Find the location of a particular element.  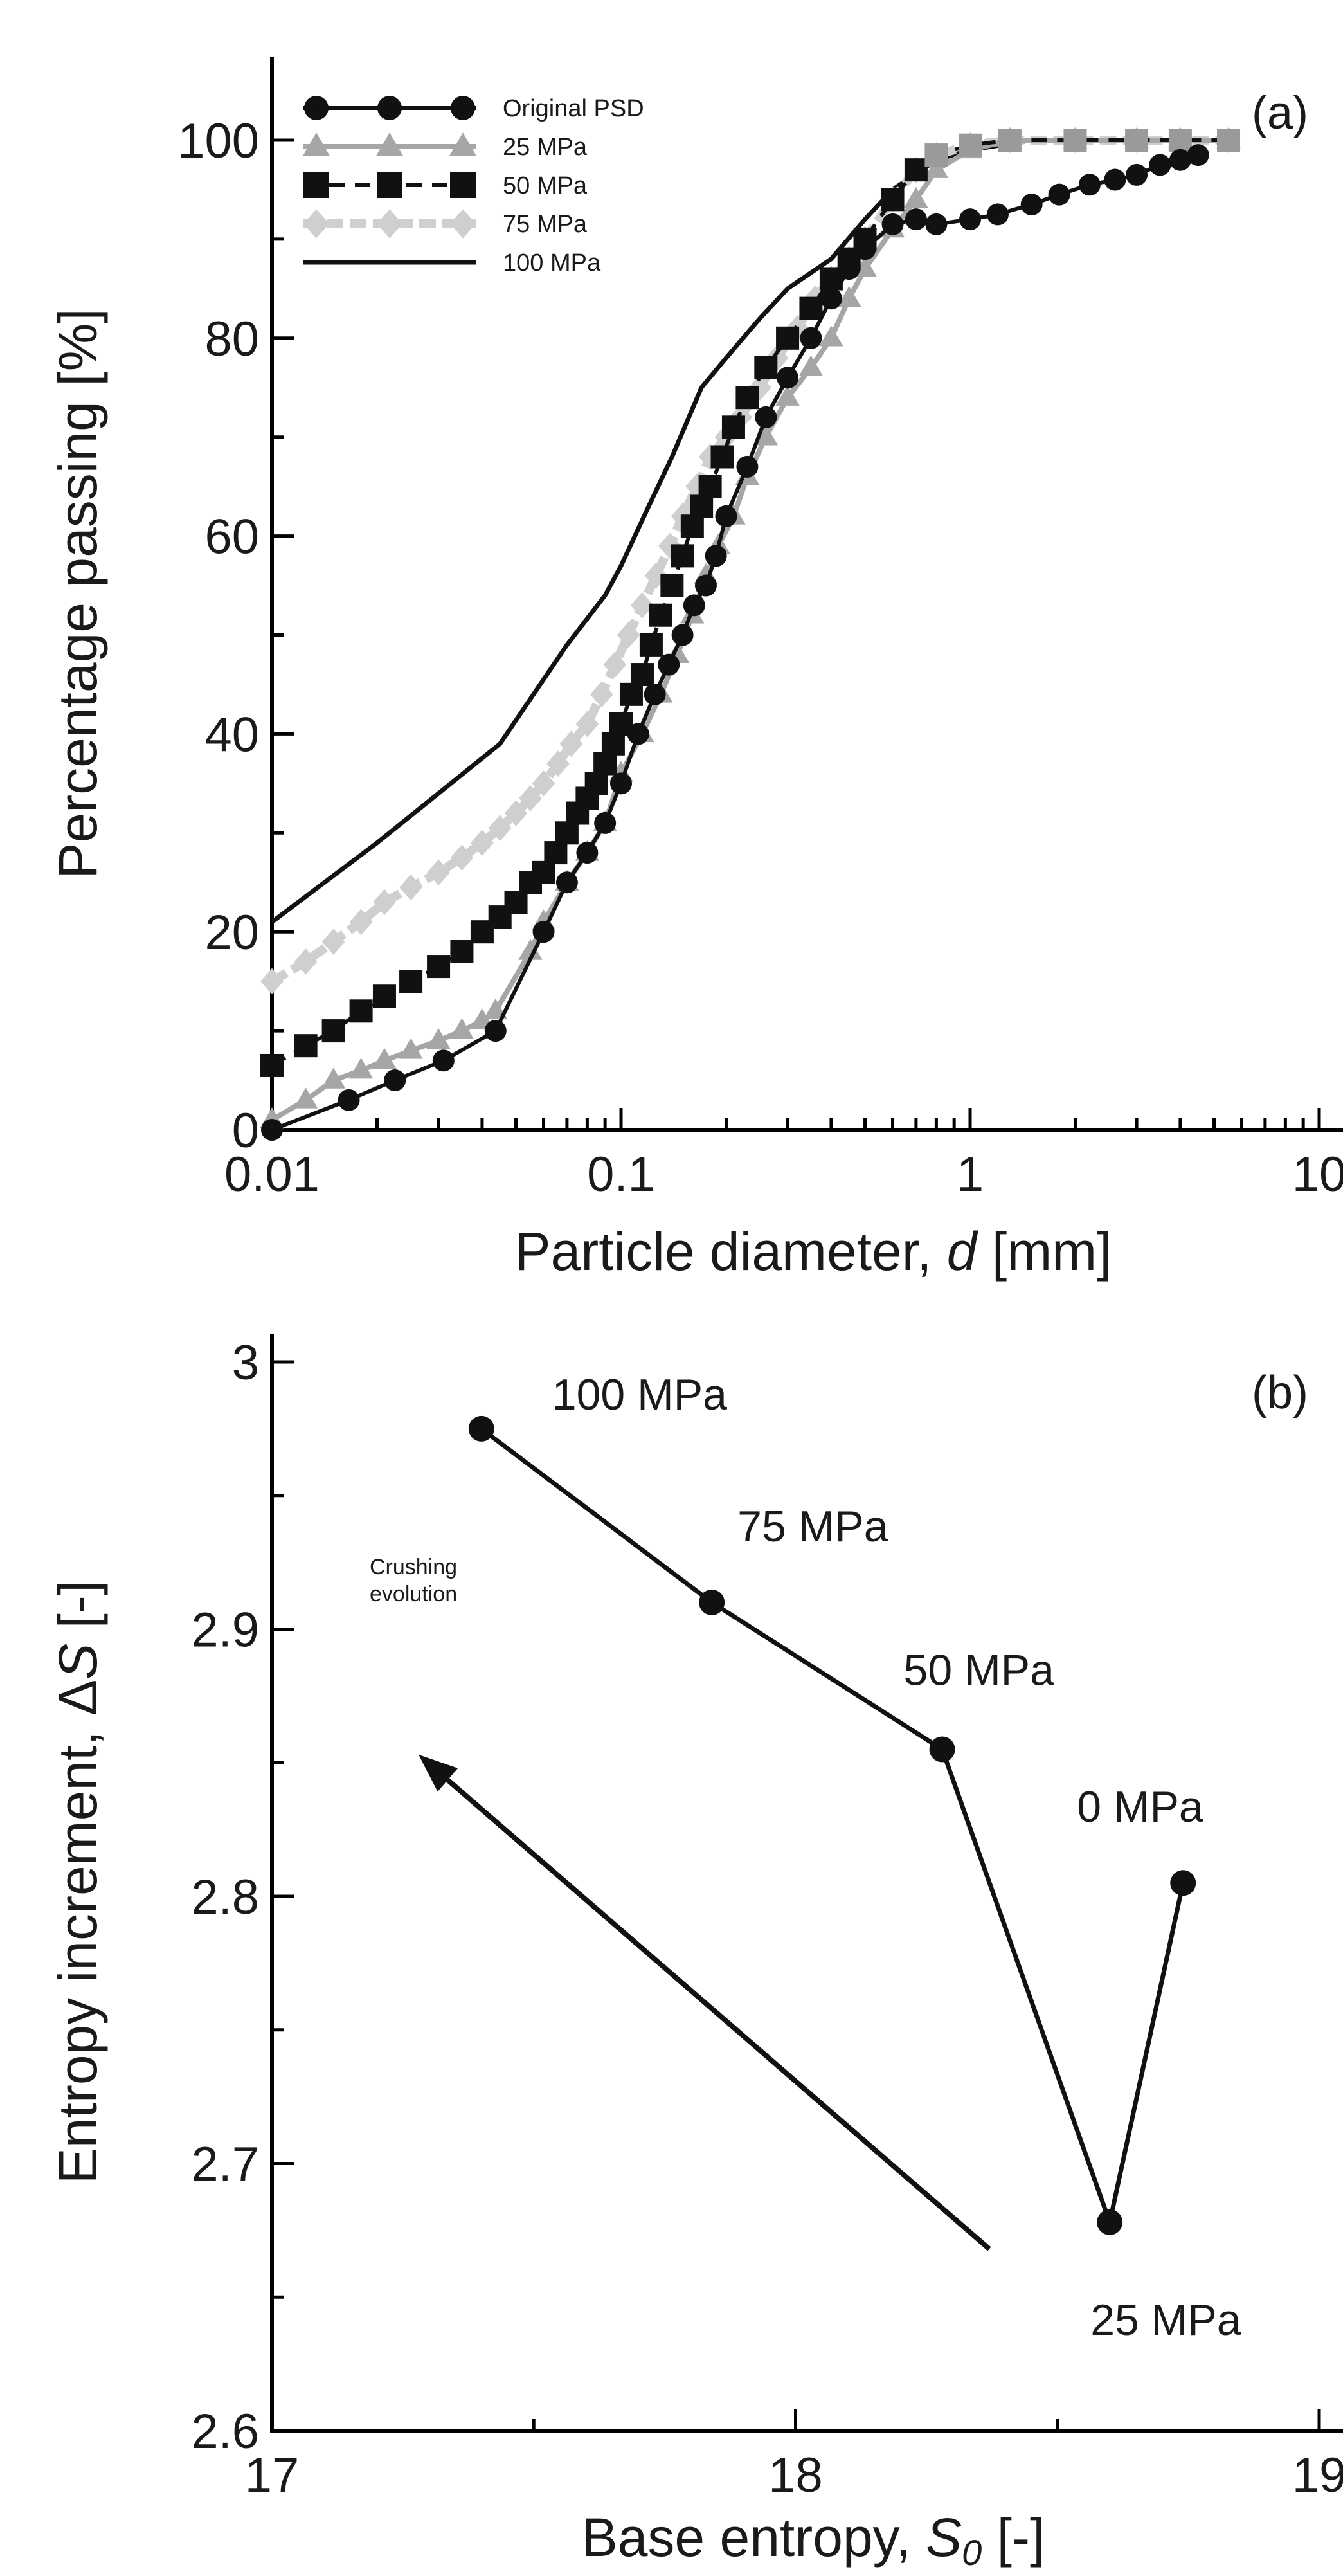

panel-b-x-tick-label: 17 is located at coordinates (272, 2475).